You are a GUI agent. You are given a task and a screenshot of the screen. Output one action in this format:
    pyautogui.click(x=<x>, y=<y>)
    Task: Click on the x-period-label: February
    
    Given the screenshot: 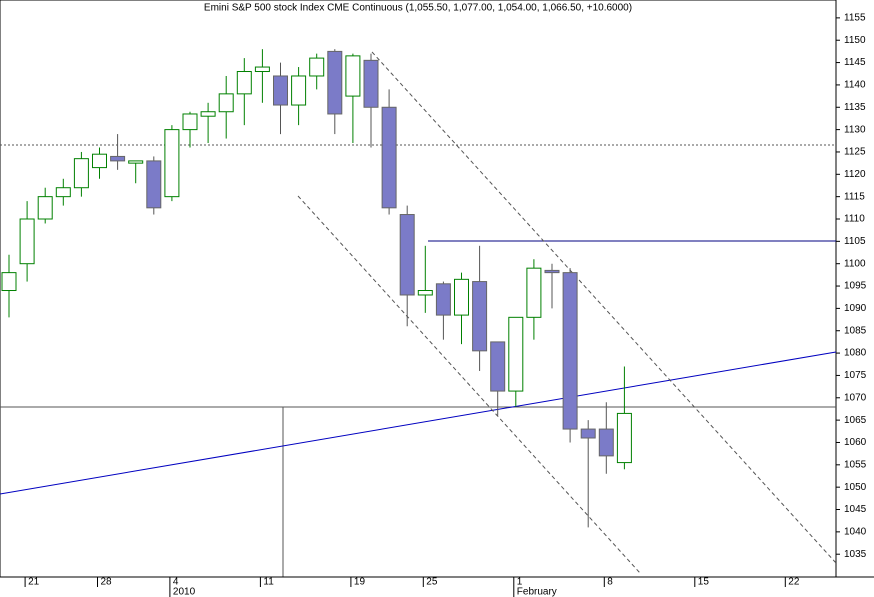 What is the action you would take?
    pyautogui.click(x=537, y=592)
    